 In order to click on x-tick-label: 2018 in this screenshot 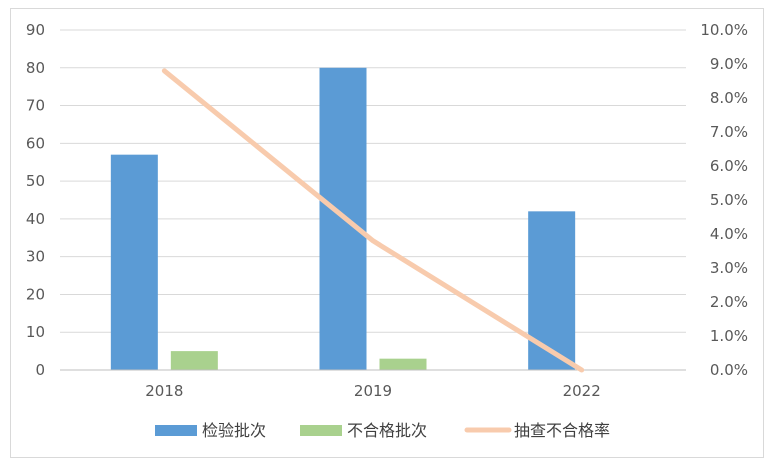, I will do `click(164, 391)`.